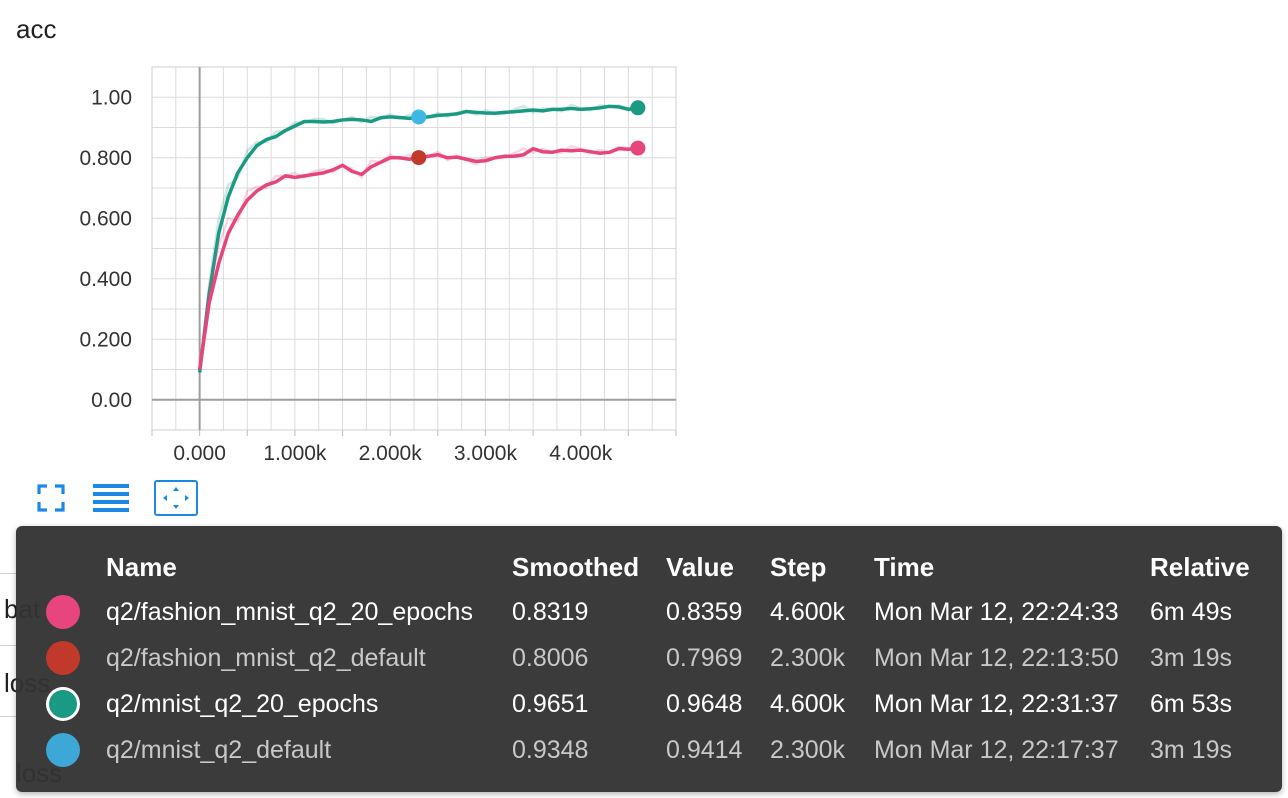 The height and width of the screenshot is (798, 1288). What do you see at coordinates (996, 612) in the screenshot?
I see `tooltip-cell-time: Mon Mar 12, 22:24:33` at bounding box center [996, 612].